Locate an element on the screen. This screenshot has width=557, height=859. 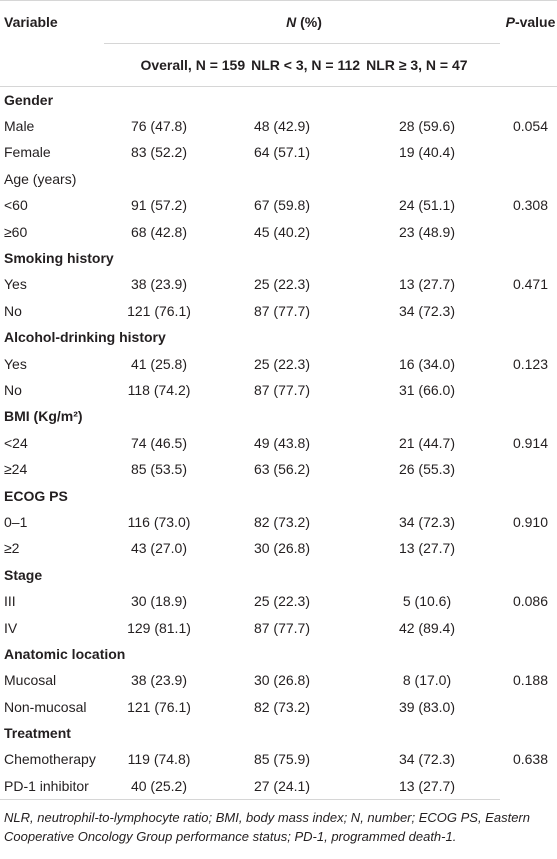
section-label: BMI (Kg/m²) is located at coordinates (43, 416).